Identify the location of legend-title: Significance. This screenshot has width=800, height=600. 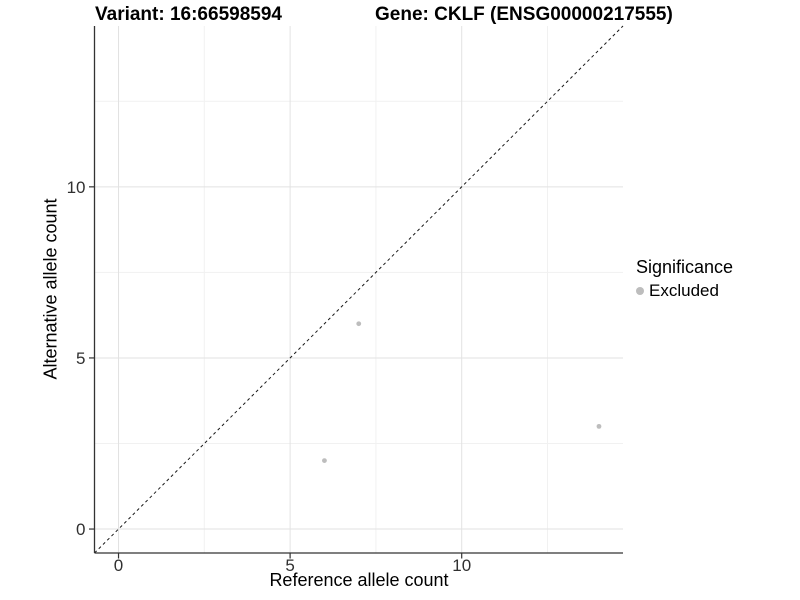
(685, 267).